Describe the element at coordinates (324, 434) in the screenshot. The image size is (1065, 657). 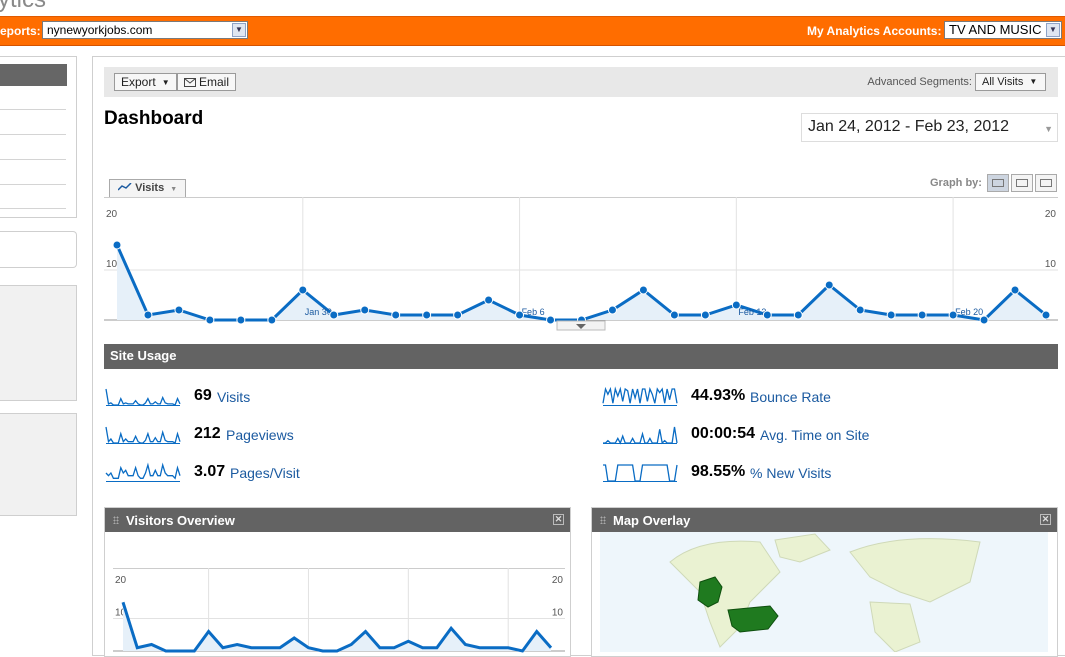
I see `usage-metric-pageviews: 212 Pageviews` at that location.